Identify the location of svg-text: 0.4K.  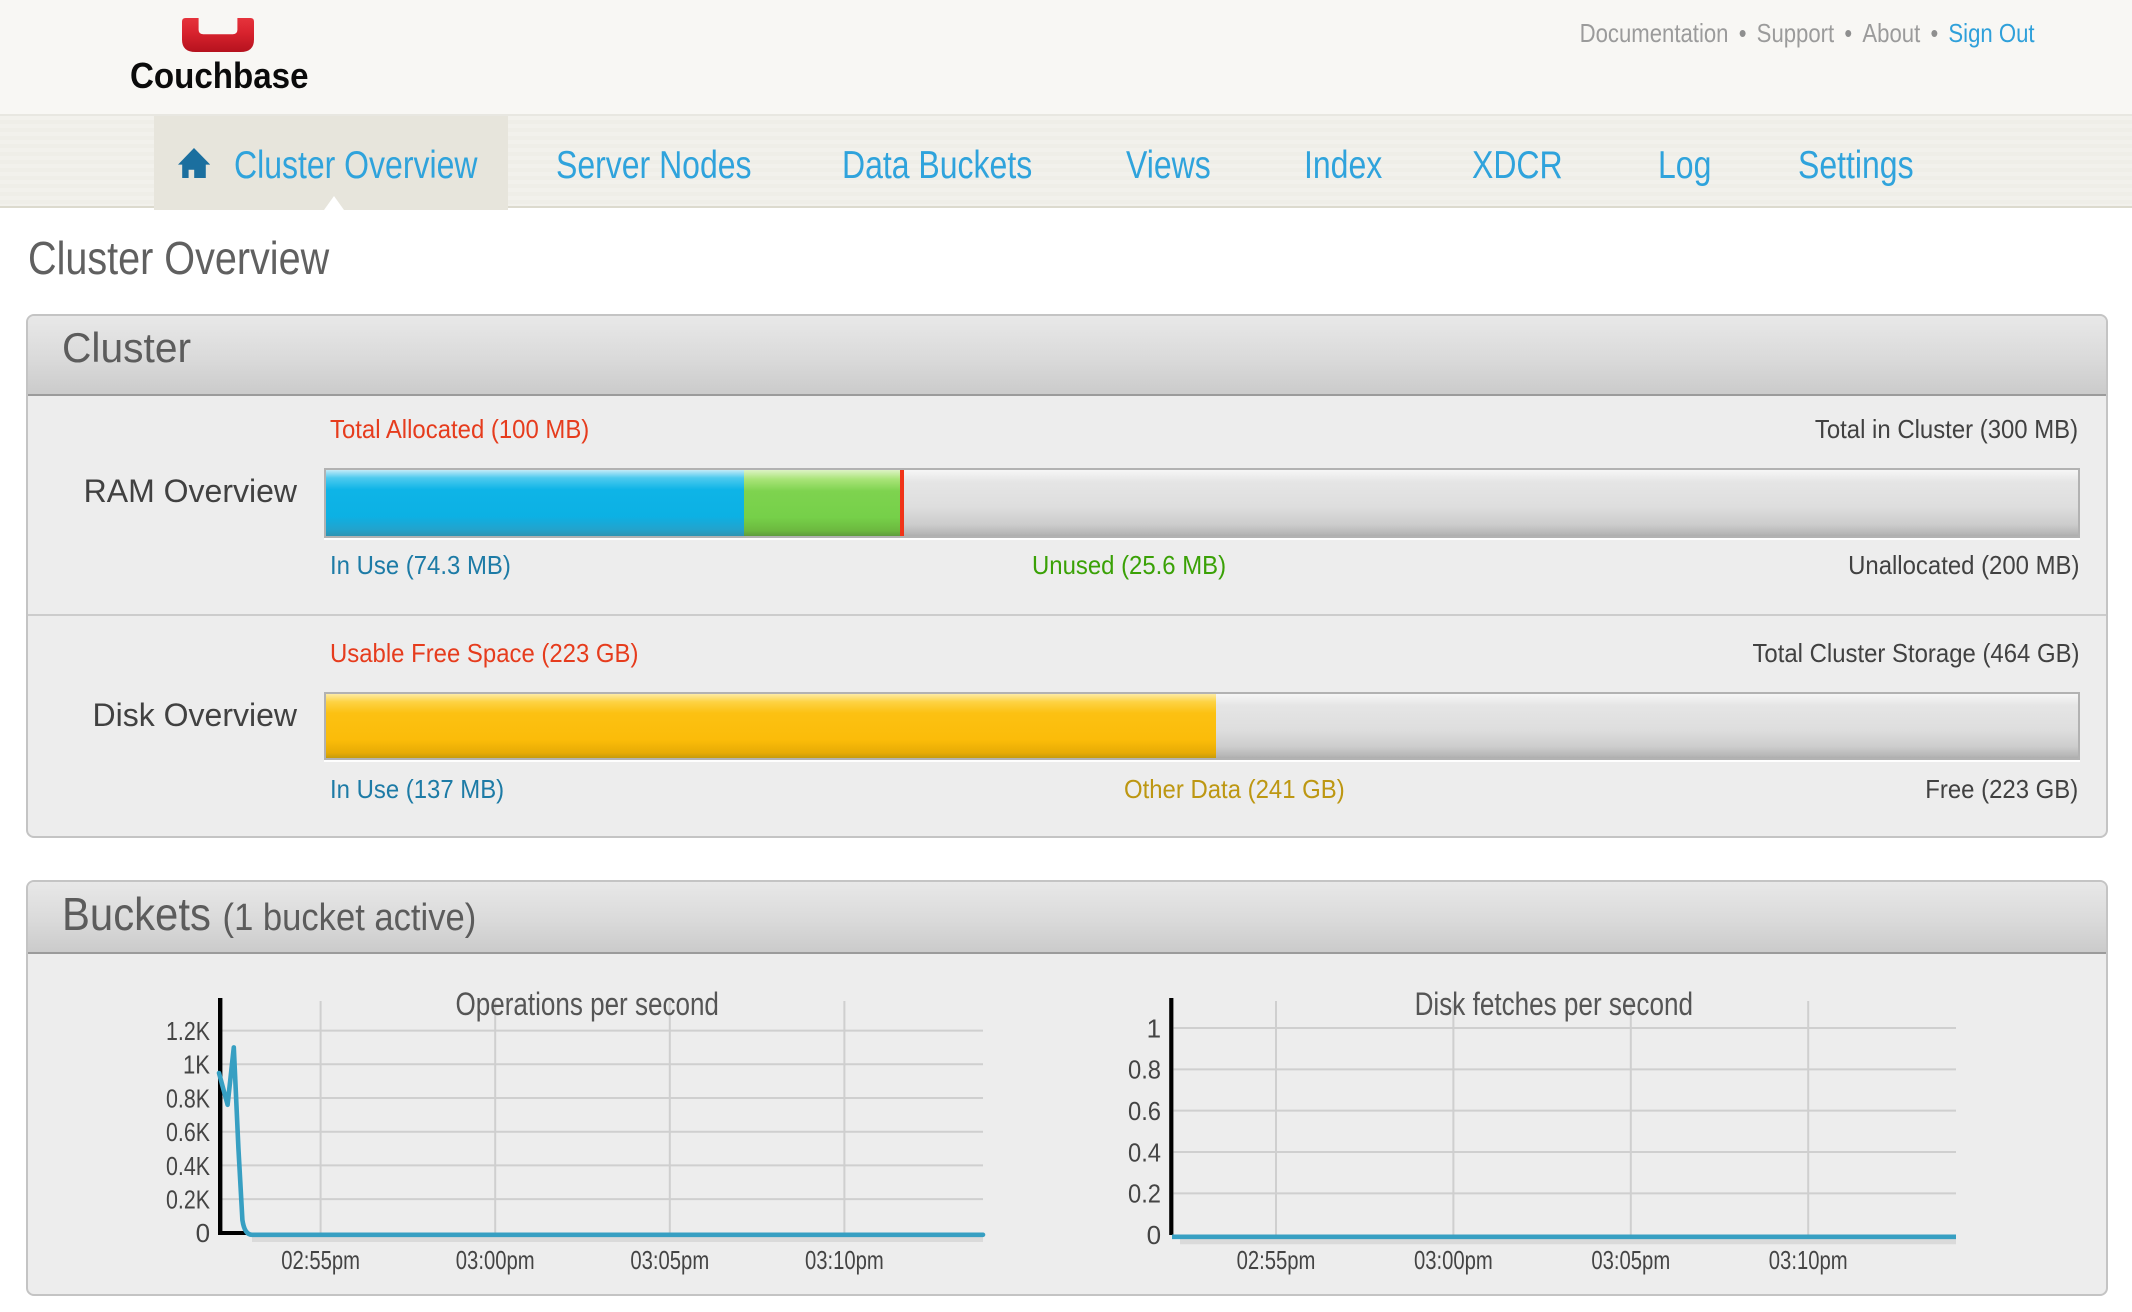
(188, 1166).